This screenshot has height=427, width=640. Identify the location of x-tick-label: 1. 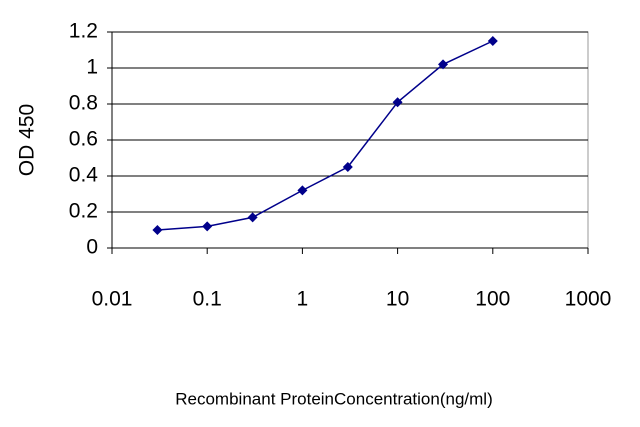
(303, 299).